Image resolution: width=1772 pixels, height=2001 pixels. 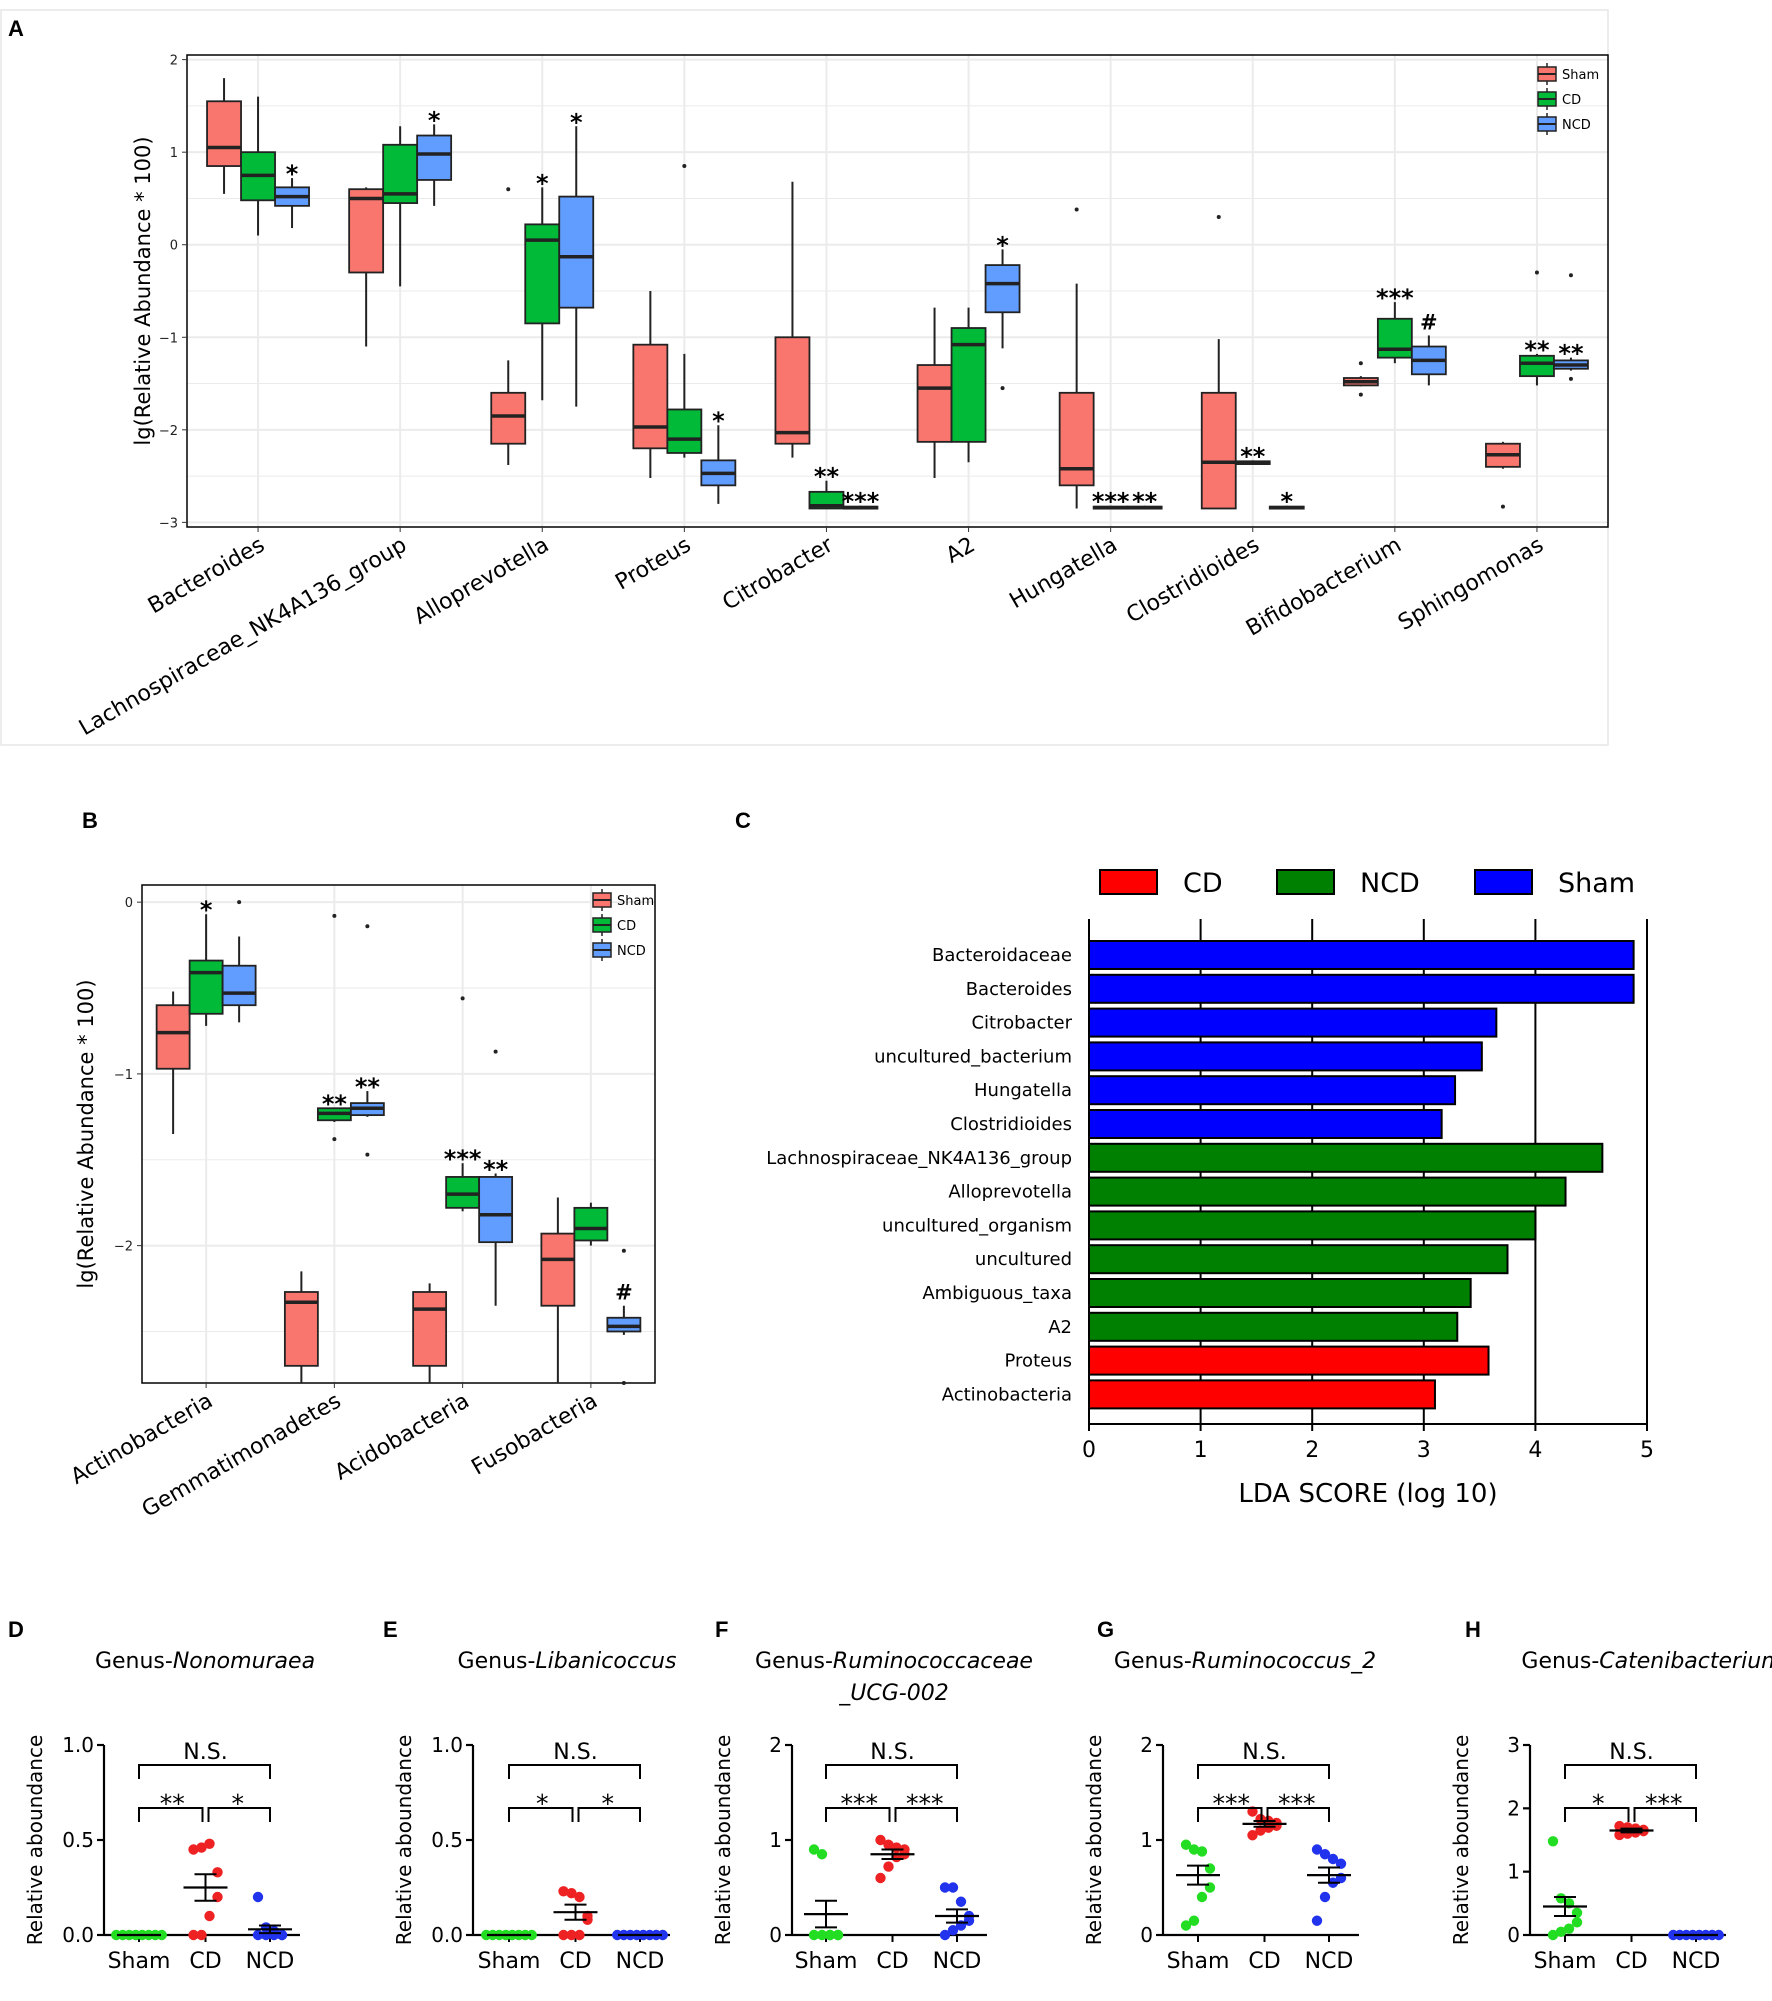 What do you see at coordinates (608, 1803) in the screenshot?
I see `bracket-right-label: *` at bounding box center [608, 1803].